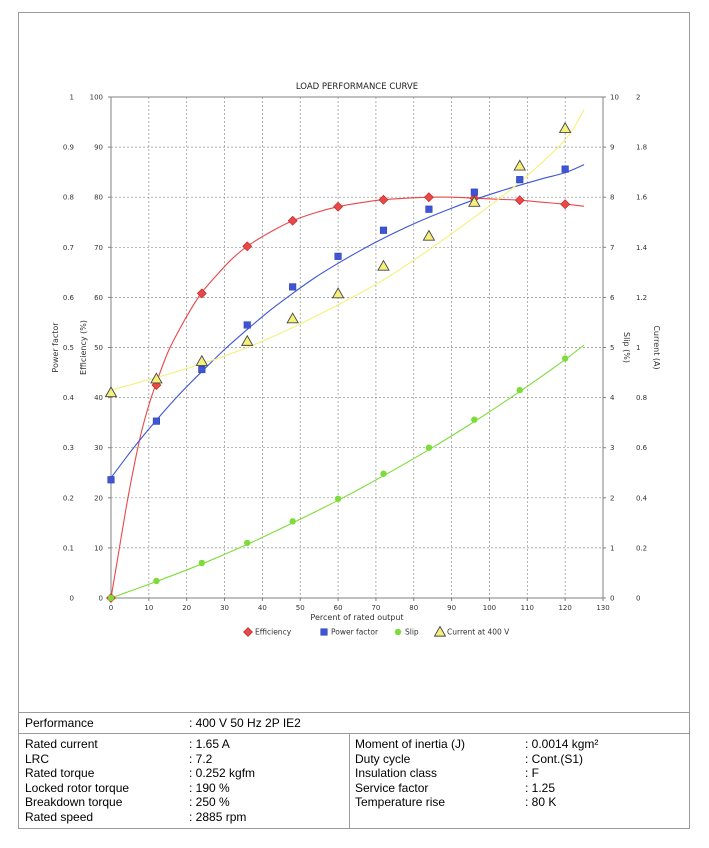  What do you see at coordinates (98, 498) in the screenshot?
I see `efficiency-axis-tick-label: 20` at bounding box center [98, 498].